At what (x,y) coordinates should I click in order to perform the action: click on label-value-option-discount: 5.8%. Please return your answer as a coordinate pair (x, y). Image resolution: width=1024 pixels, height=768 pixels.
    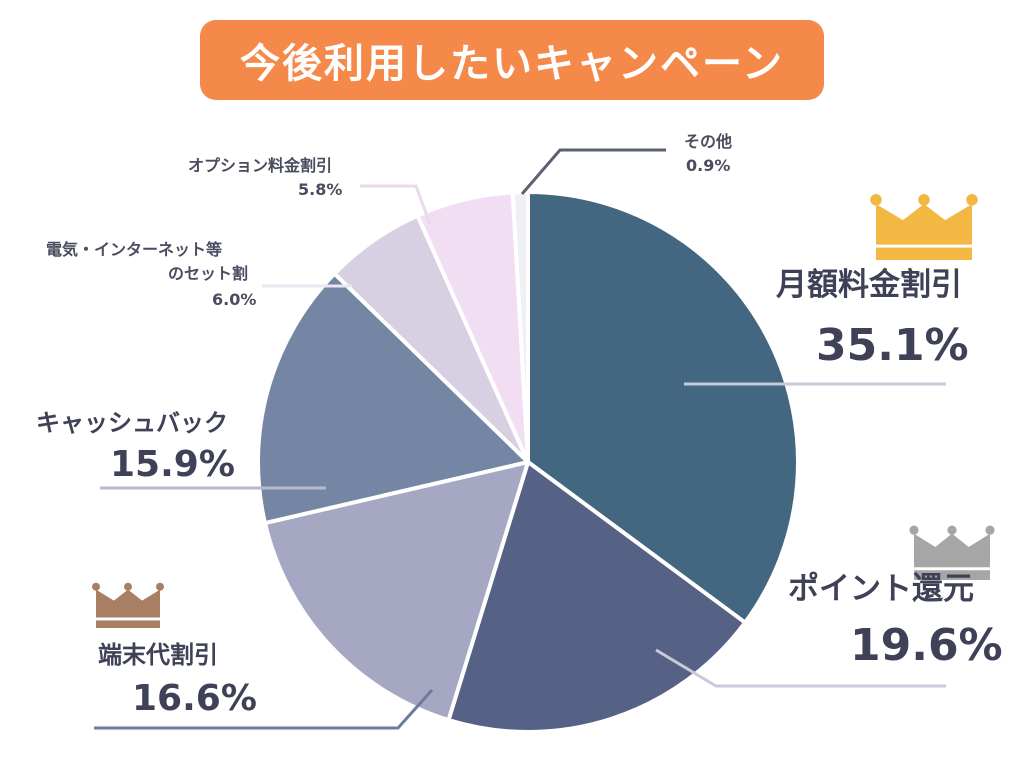
    Looking at the image, I should click on (320, 189).